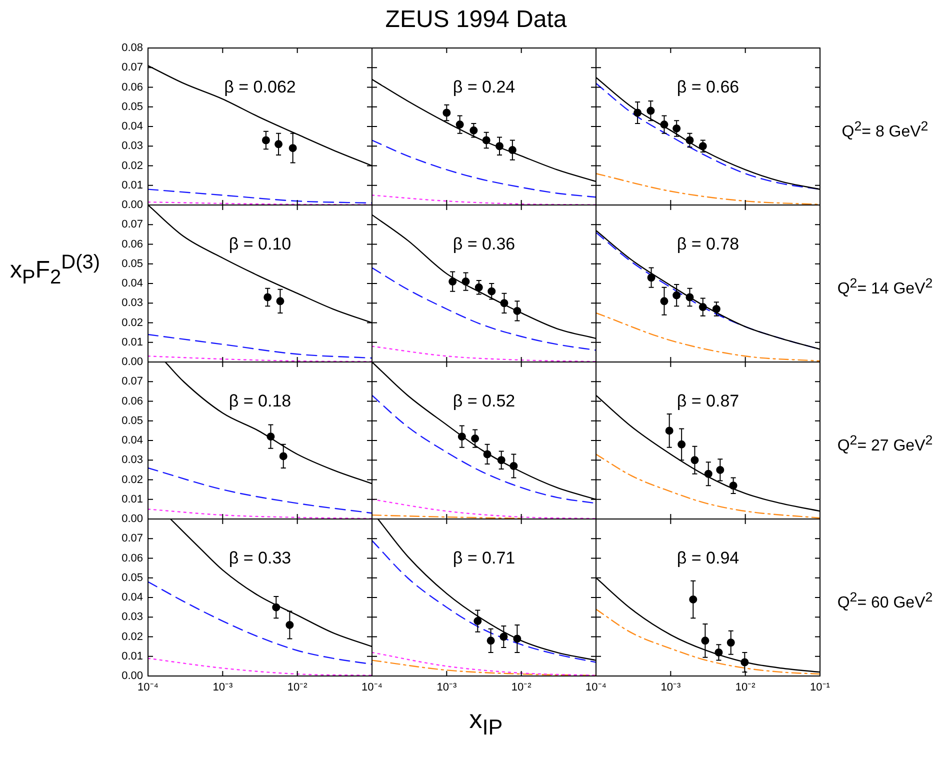 The width and height of the screenshot is (947, 757). What do you see at coordinates (708, 244) in the screenshot?
I see `annotation: β = 0.78` at bounding box center [708, 244].